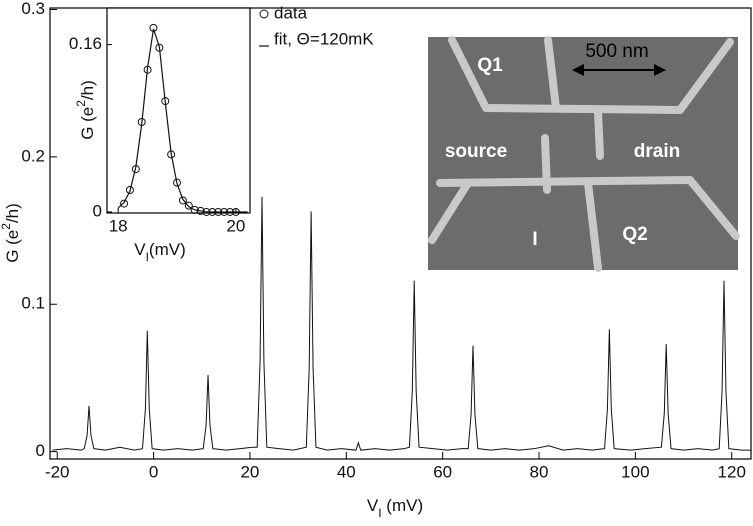  What do you see at coordinates (616, 51) in the screenshot?
I see `scale-label: 500 nm` at bounding box center [616, 51].